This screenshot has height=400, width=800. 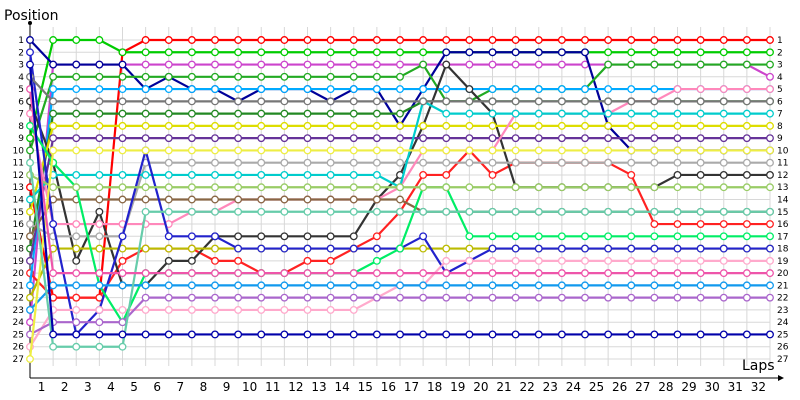 What do you see at coordinates (65, 387) in the screenshot?
I see `x-tick-label: 2` at bounding box center [65, 387].